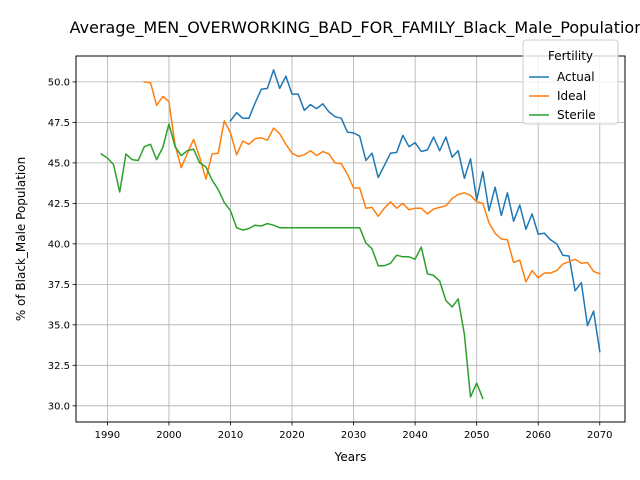 Image resolution: width=640 pixels, height=480 pixels. Describe the element at coordinates (291, 435) in the screenshot. I see `x-tick-label: 2020` at that location.